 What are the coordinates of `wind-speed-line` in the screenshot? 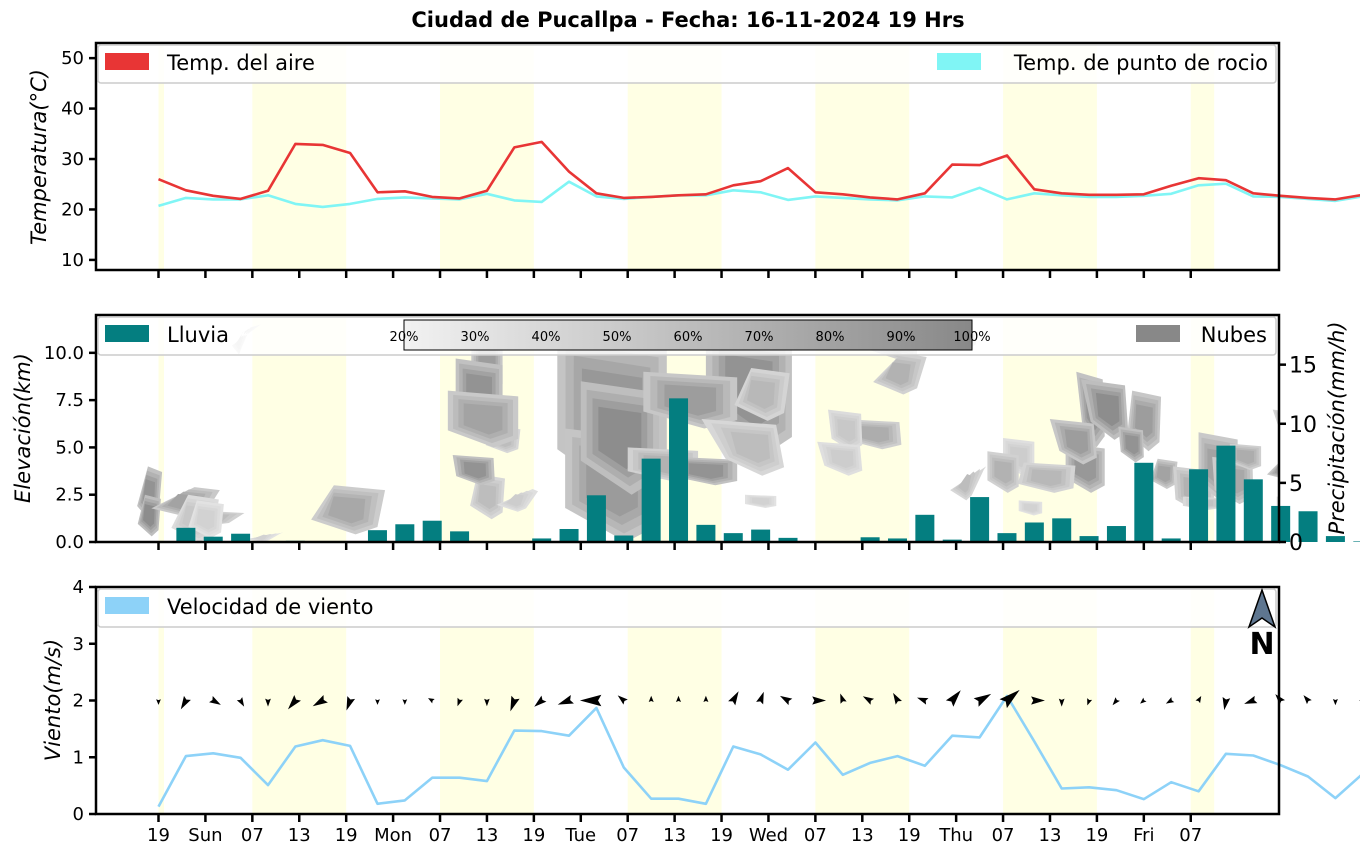 It's located at (758, 751).